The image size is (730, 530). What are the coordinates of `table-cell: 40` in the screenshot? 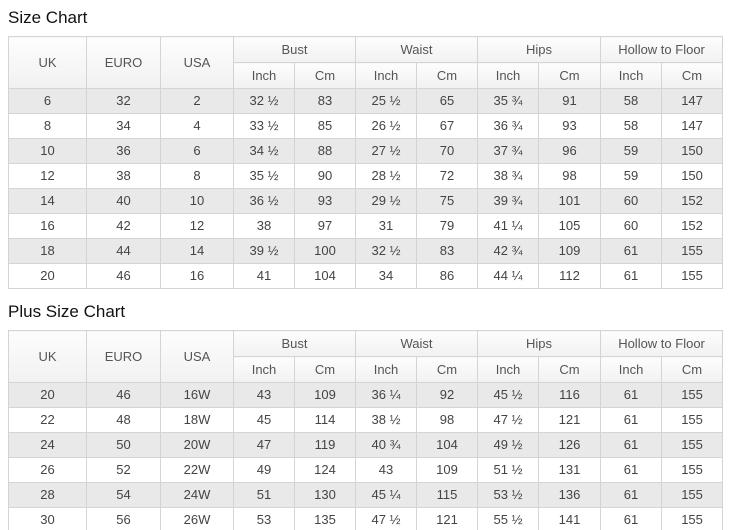 It's located at (123, 201).